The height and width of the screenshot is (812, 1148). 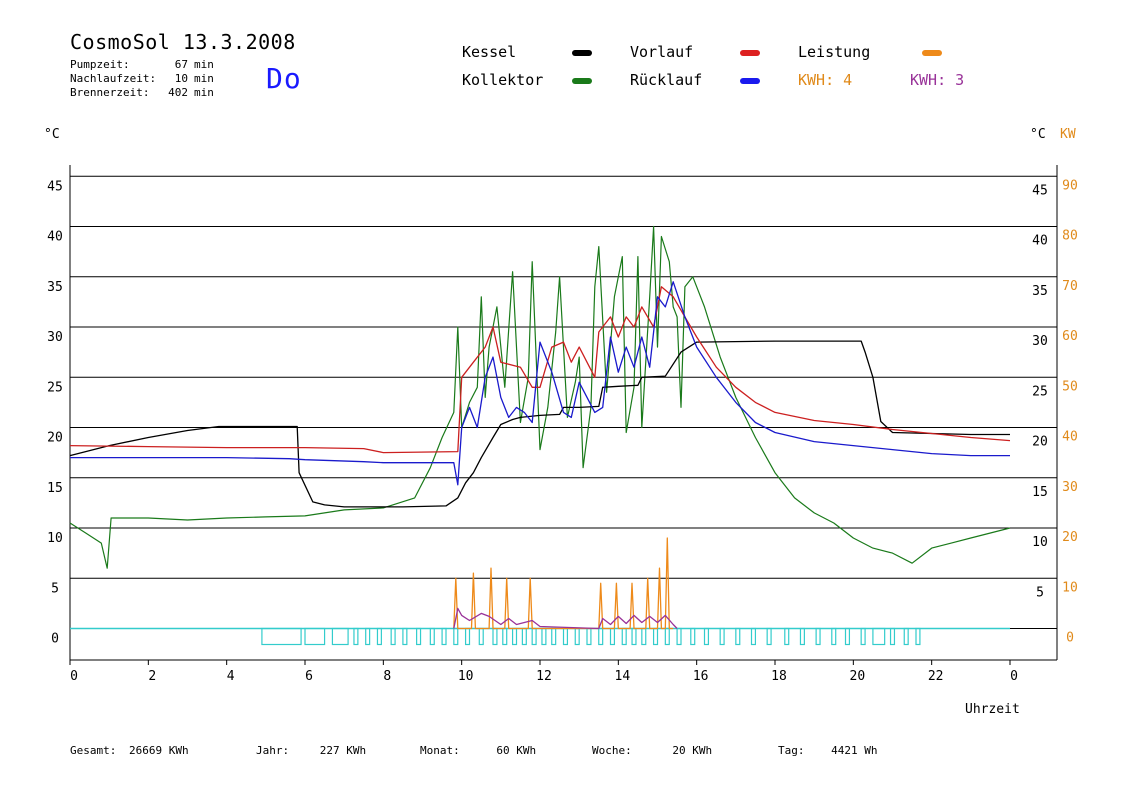 What do you see at coordinates (113, 78) in the screenshot?
I see `stat-label: Nachlaufzeit:` at bounding box center [113, 78].